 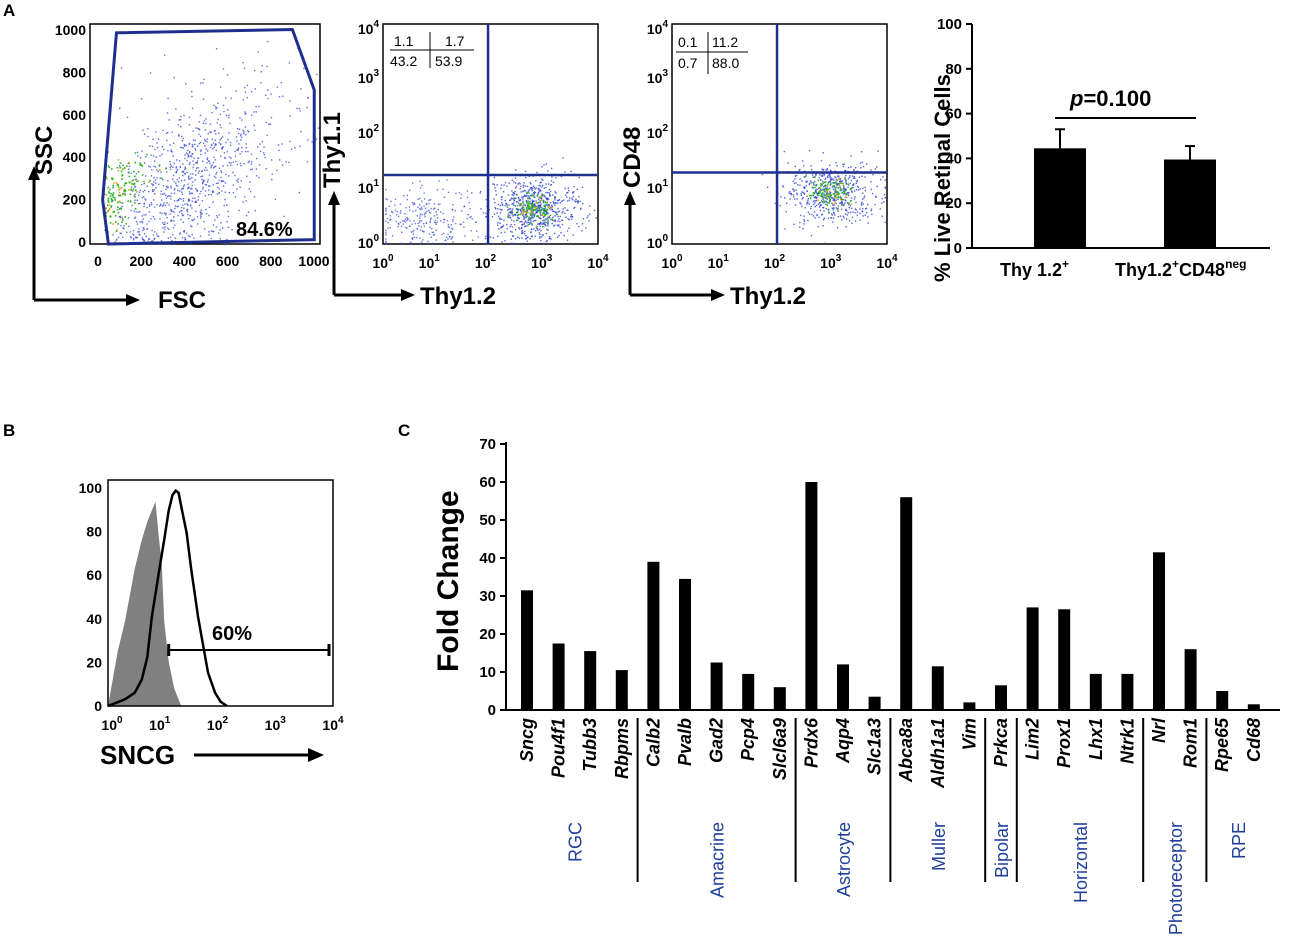 I want to click on x-ticks: 100 101 102 103 104, so click(x=222, y=724).